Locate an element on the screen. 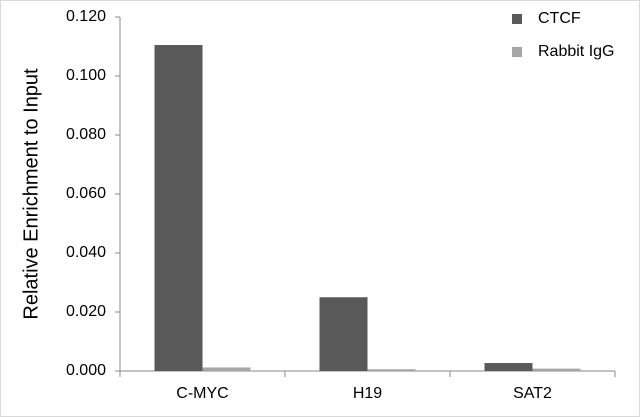  y-tick-label: 0.100 is located at coordinates (86, 75).